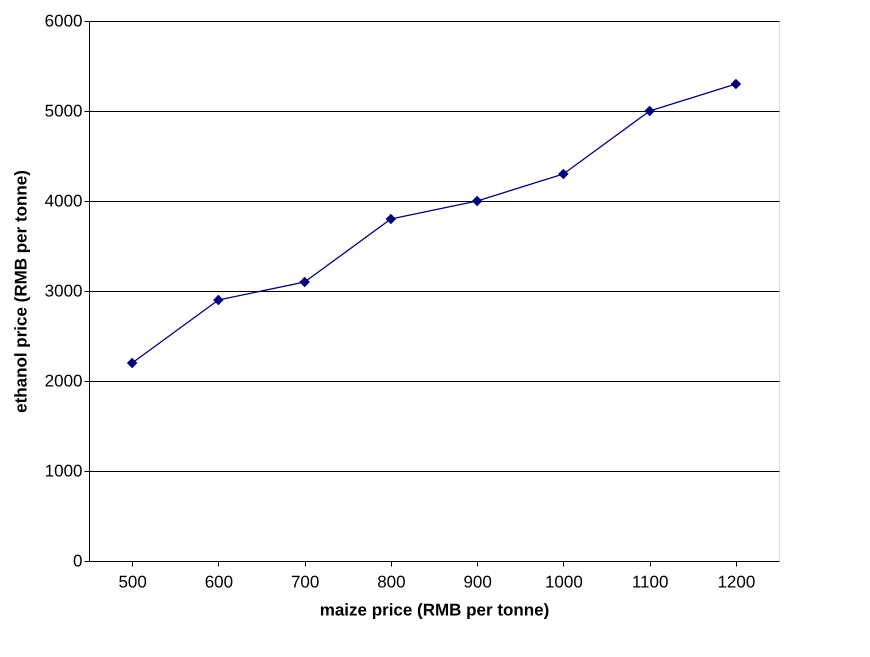 The width and height of the screenshot is (870, 657). Describe the element at coordinates (63, 21) in the screenshot. I see `y-tick-label: 6000` at that location.